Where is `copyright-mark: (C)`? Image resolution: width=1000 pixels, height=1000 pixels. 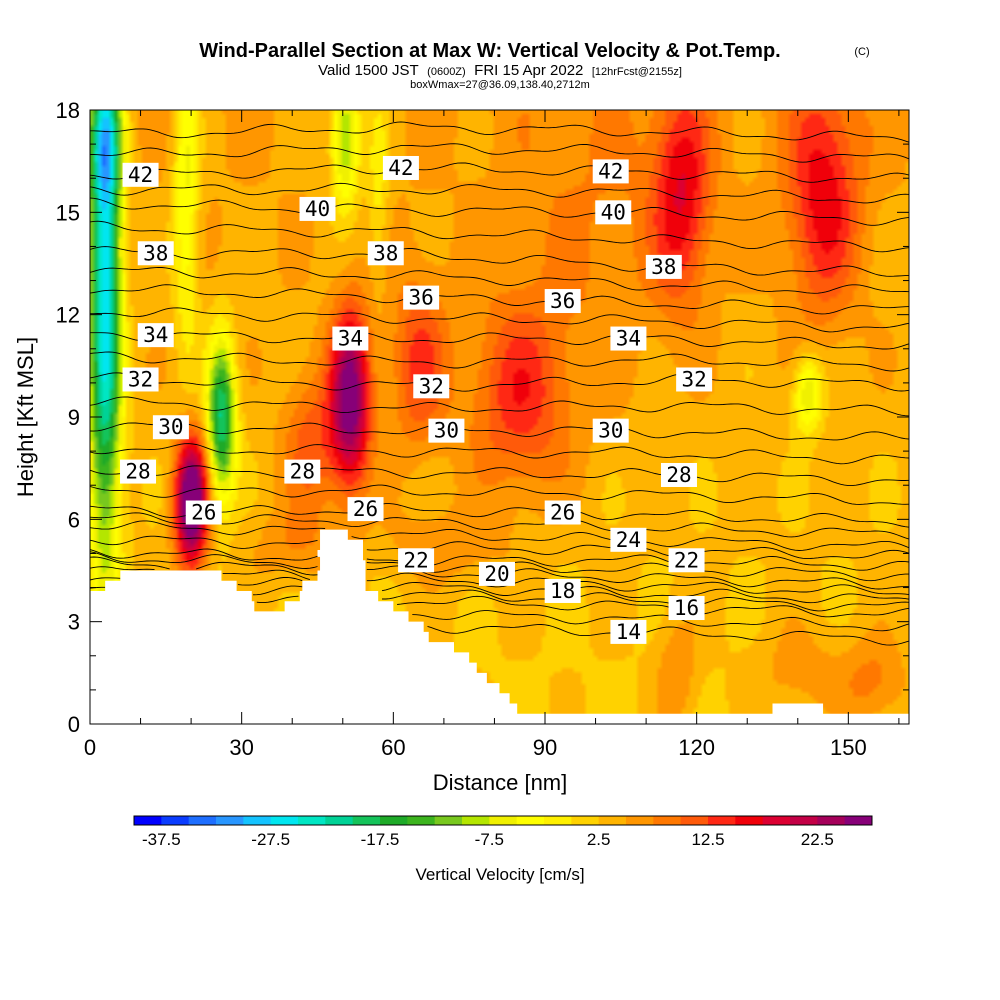 copyright-mark: (C) is located at coordinates (861, 52).